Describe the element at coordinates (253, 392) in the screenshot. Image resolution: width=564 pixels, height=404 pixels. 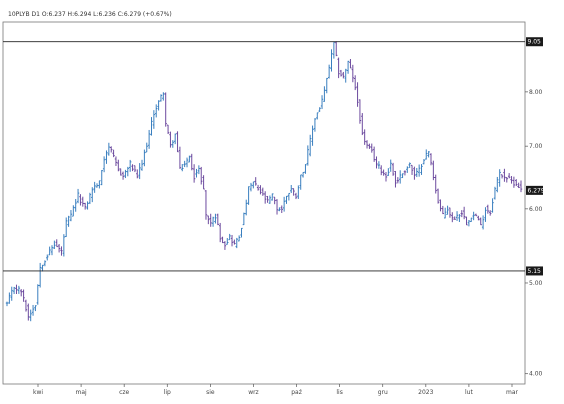
I see `x-tick-label: wrz` at that location.